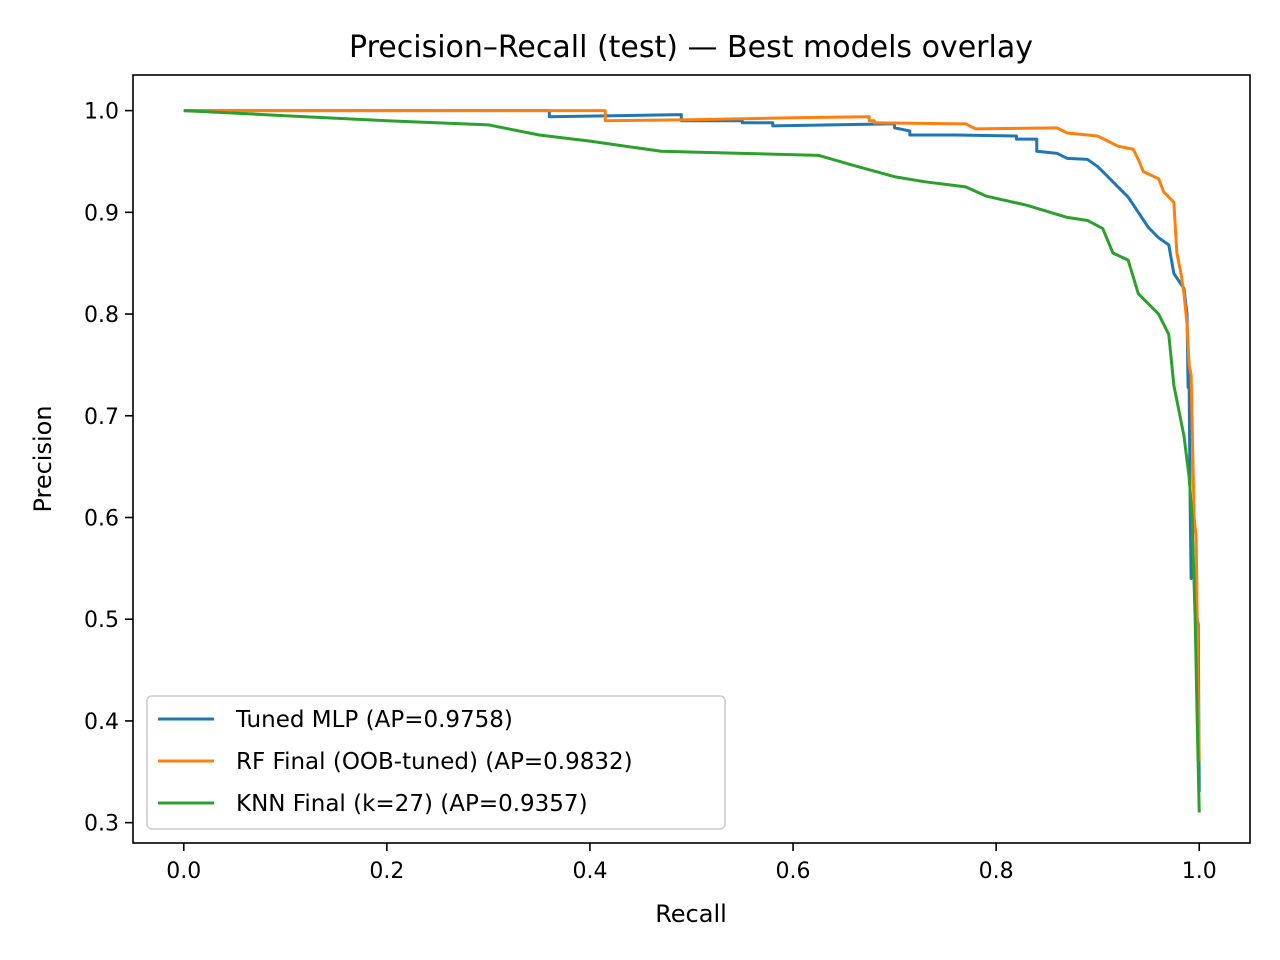 The height and width of the screenshot is (960, 1280). I want to click on legend-label-1: Tuned MLP (AP=0.9758), so click(374, 720).